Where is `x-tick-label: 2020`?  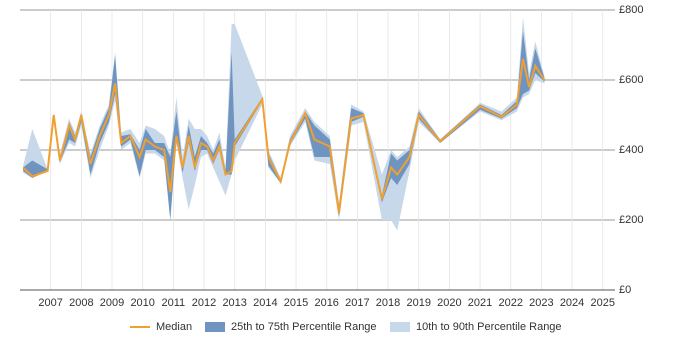 x-tick-label: 2020 is located at coordinates (449, 303).